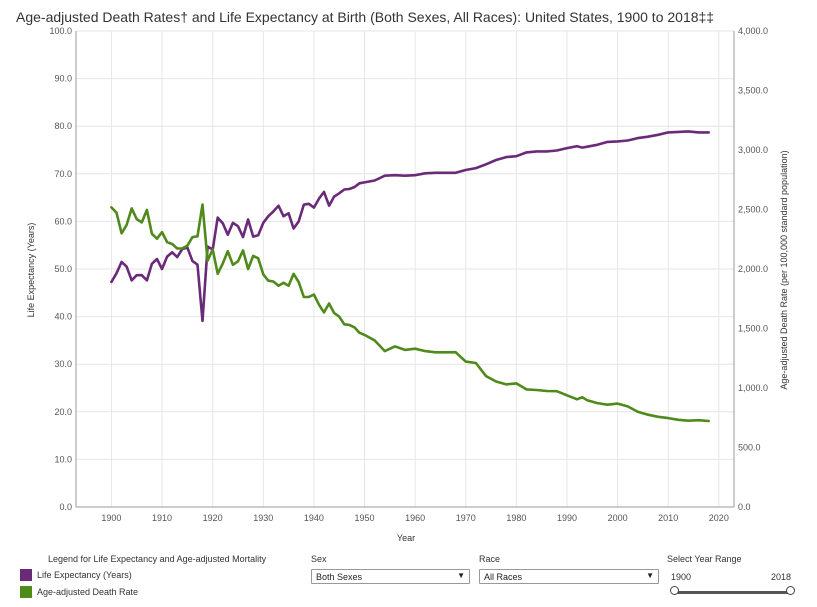 The width and height of the screenshot is (817, 607). What do you see at coordinates (63, 174) in the screenshot?
I see `left-tick-label: 70.0` at bounding box center [63, 174].